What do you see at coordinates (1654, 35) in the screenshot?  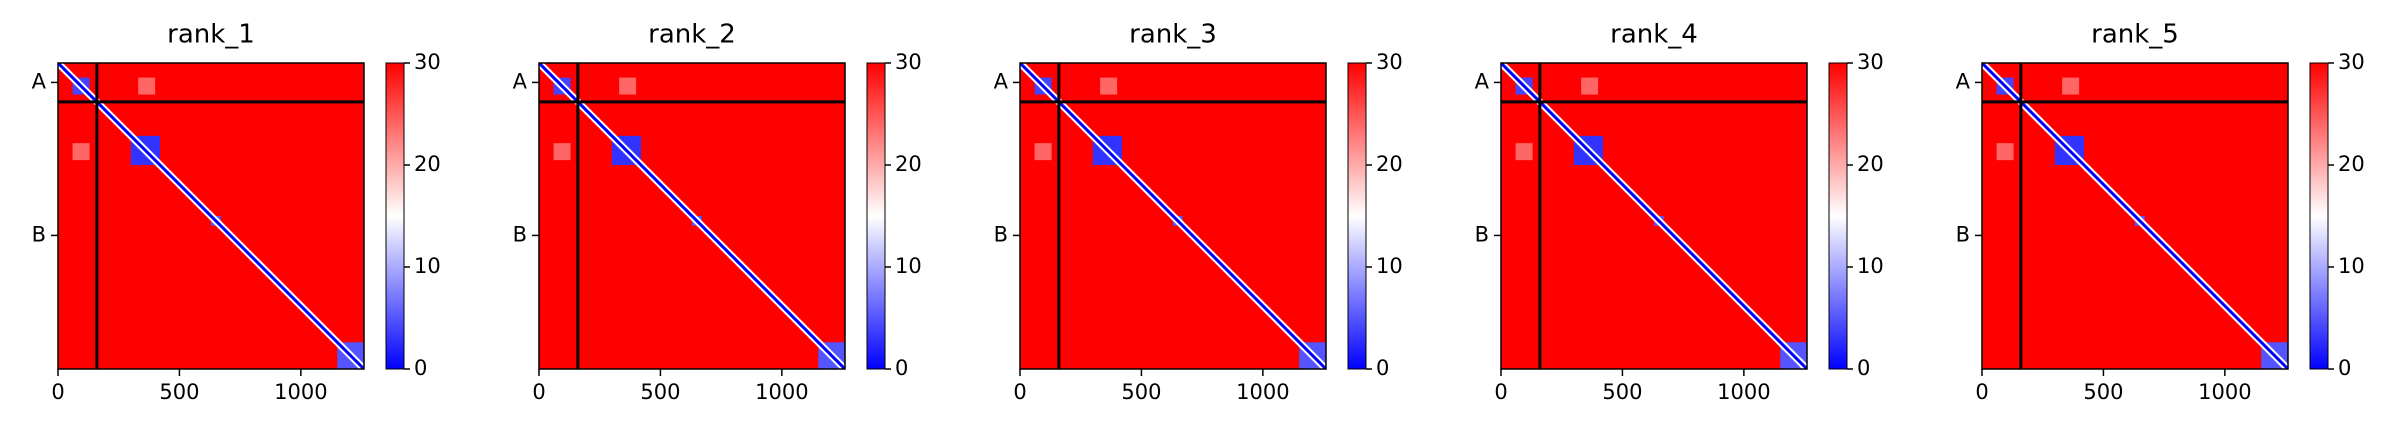 I see `chart-title: rank_4` at bounding box center [1654, 35].